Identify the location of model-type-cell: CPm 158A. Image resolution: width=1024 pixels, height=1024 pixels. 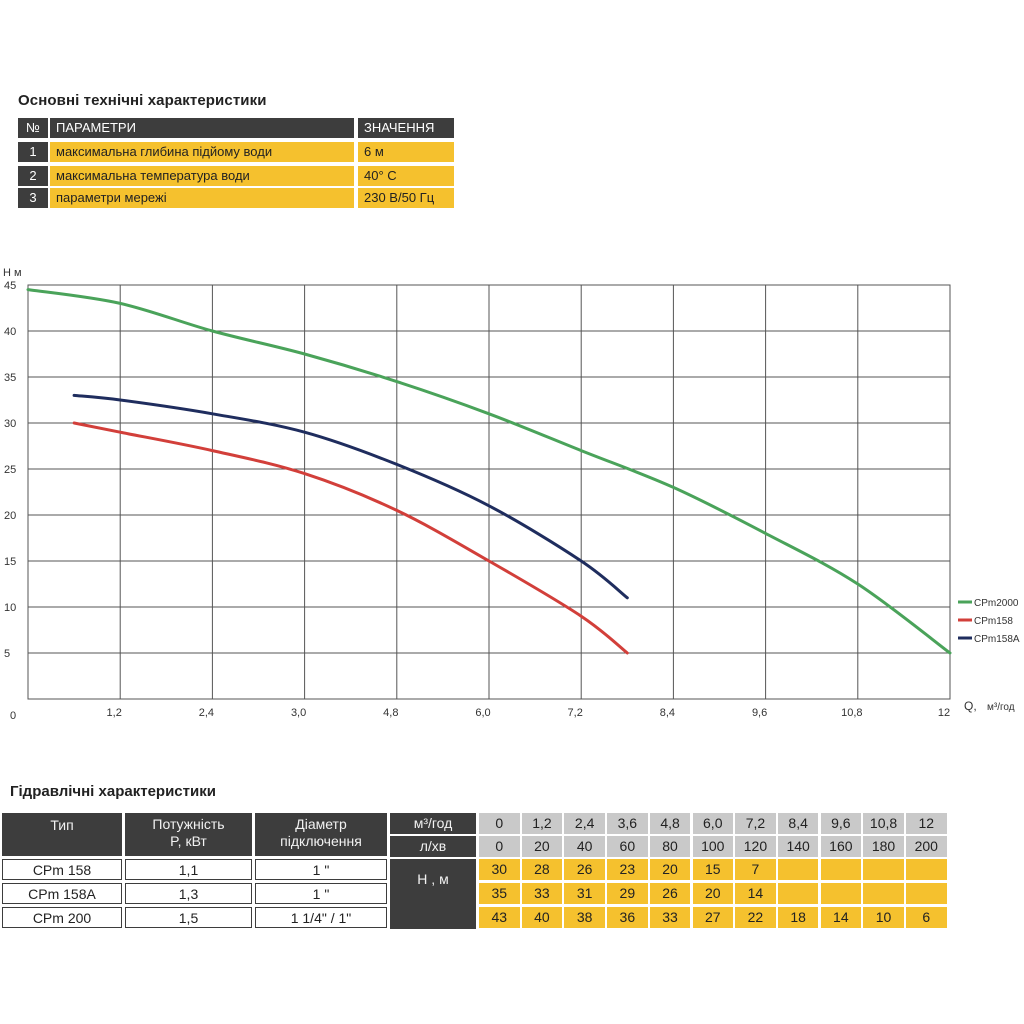
(62, 893).